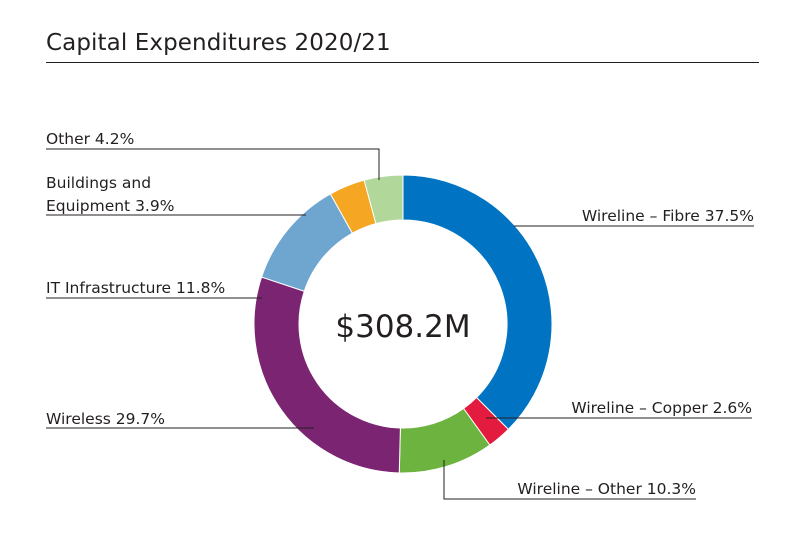  Describe the element at coordinates (213, 164) in the screenshot. I see `leader-other` at that location.